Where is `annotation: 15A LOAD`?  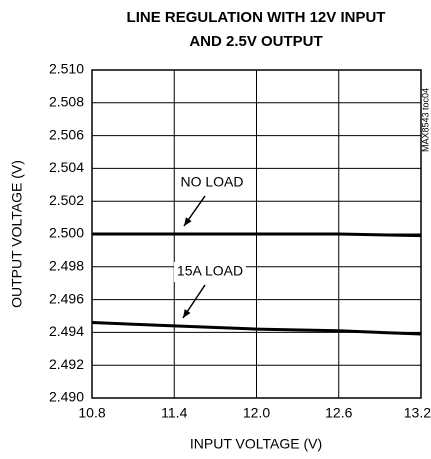 annotation: 15A LOAD is located at coordinates (210, 271).